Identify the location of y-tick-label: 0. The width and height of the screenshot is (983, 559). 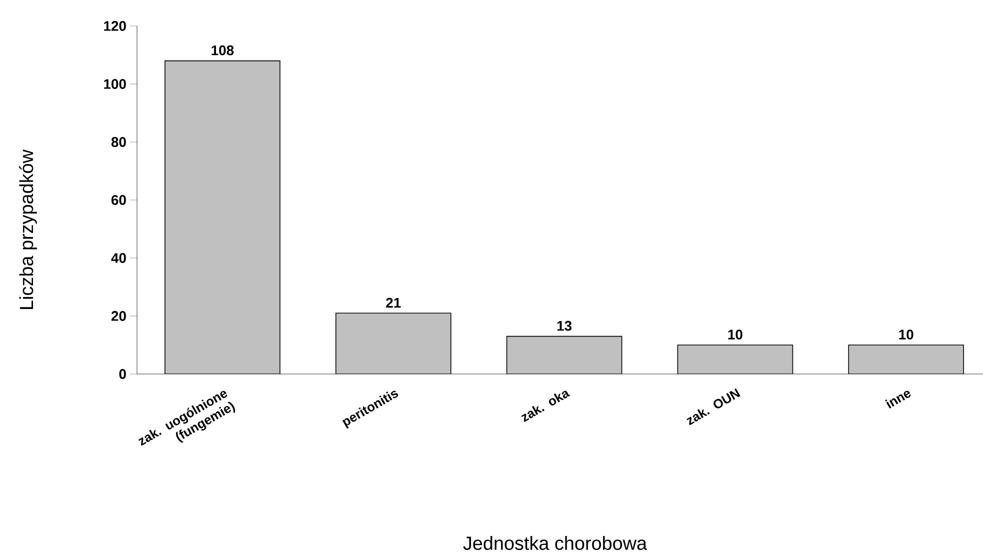
(122, 374).